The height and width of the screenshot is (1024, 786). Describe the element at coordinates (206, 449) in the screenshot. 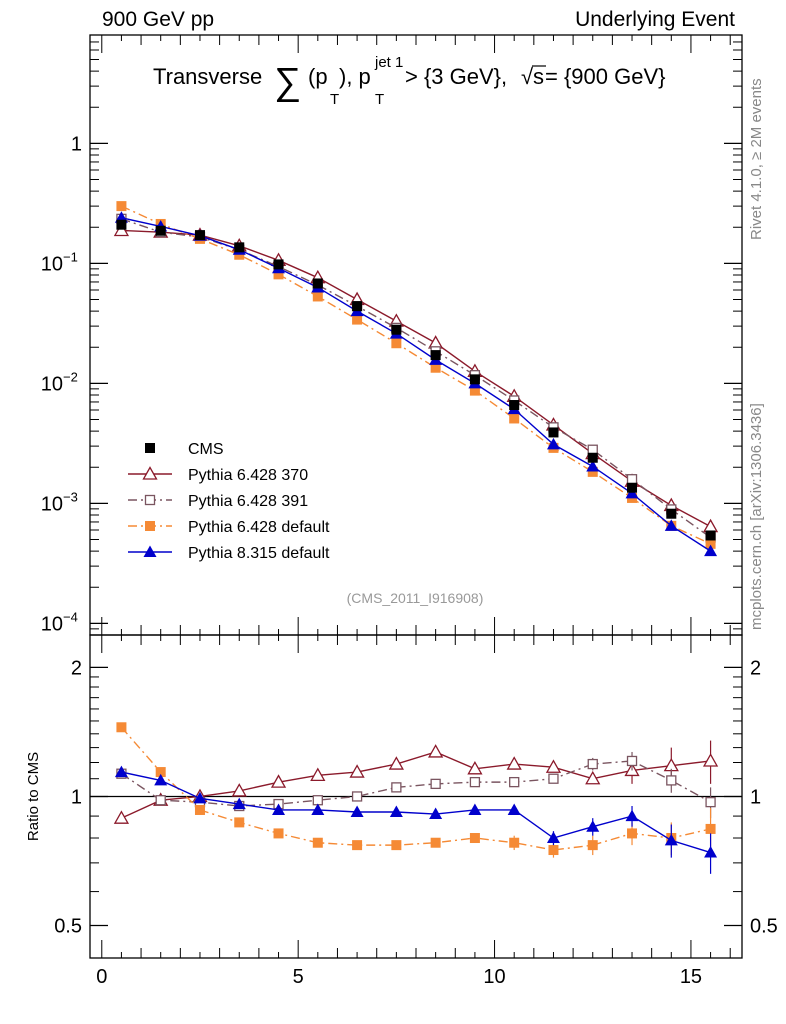

I see `legend-label-cms: CMS` at that location.